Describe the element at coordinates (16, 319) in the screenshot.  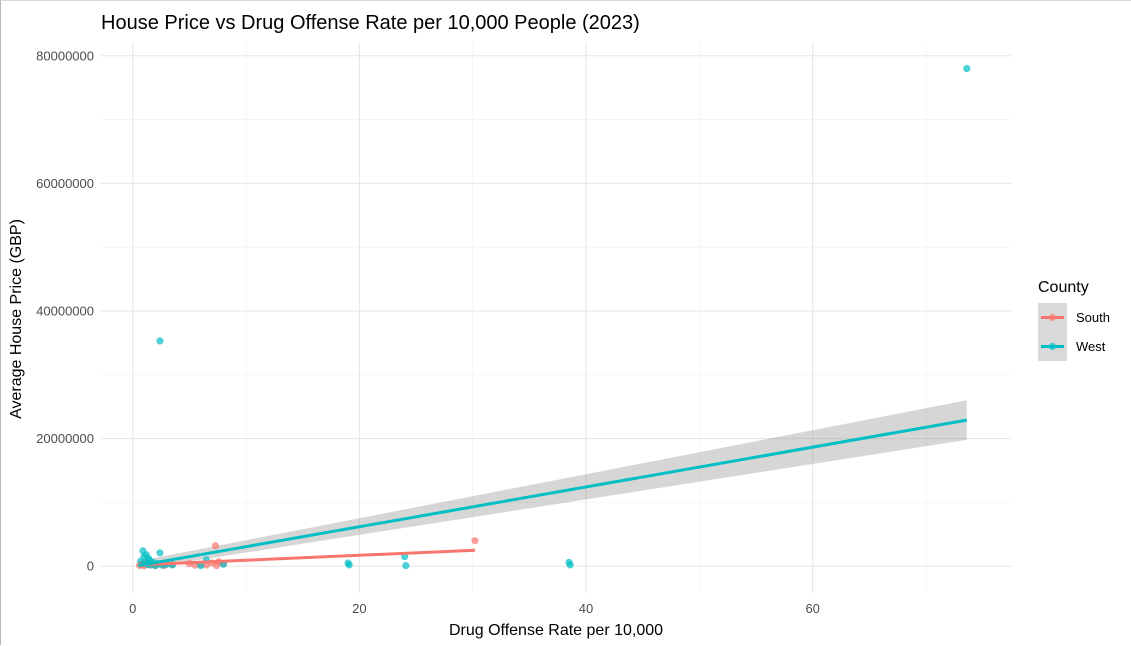
I see `y-axis-title: Average House Price (GBP)` at that location.